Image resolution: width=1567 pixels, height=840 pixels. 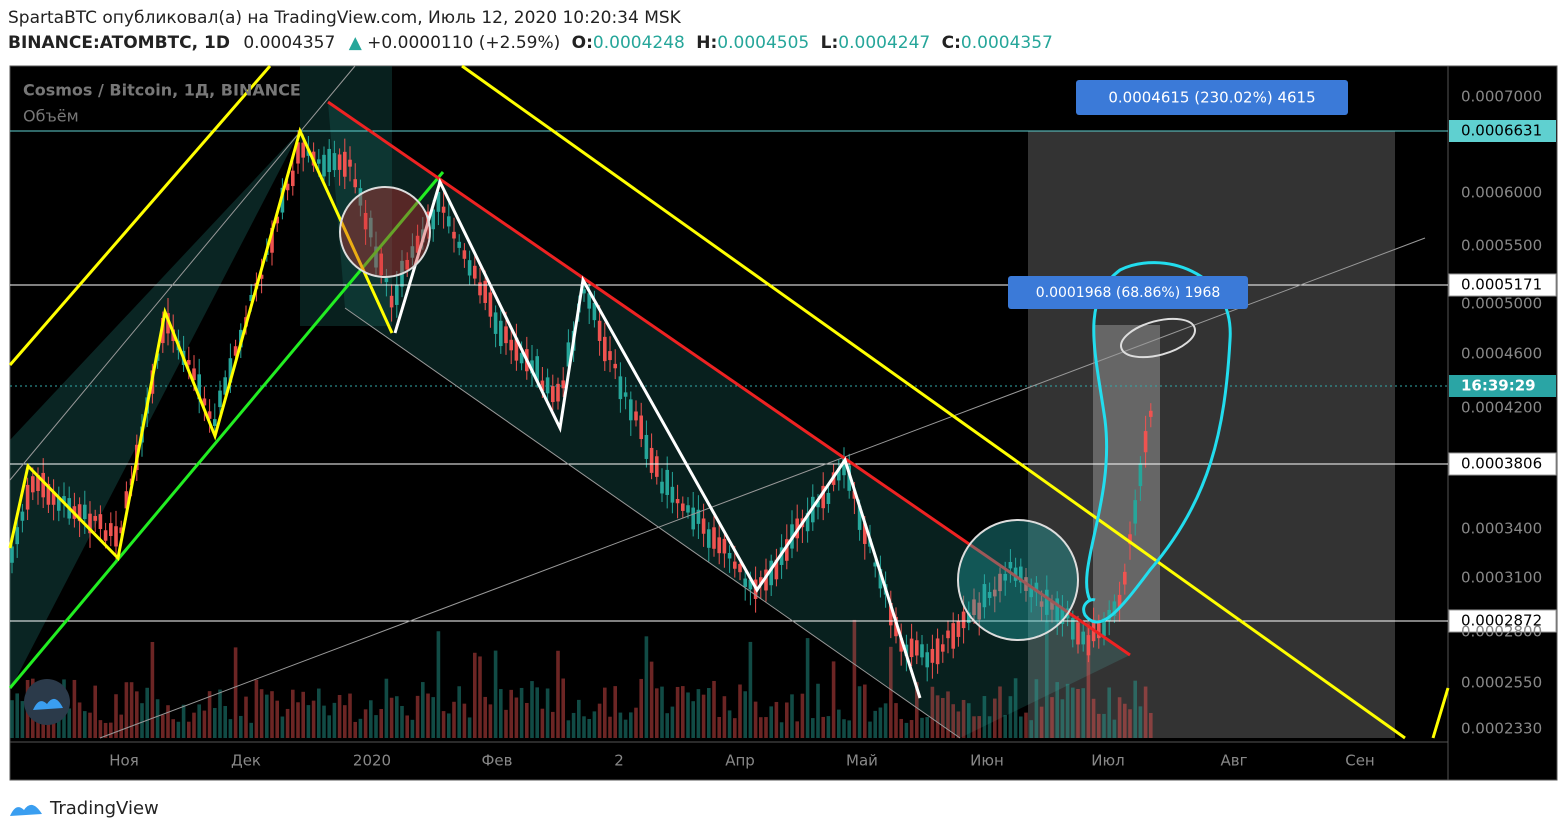 What do you see at coordinates (51, 116) in the screenshot?
I see `legend-volume: Объём` at bounding box center [51, 116].